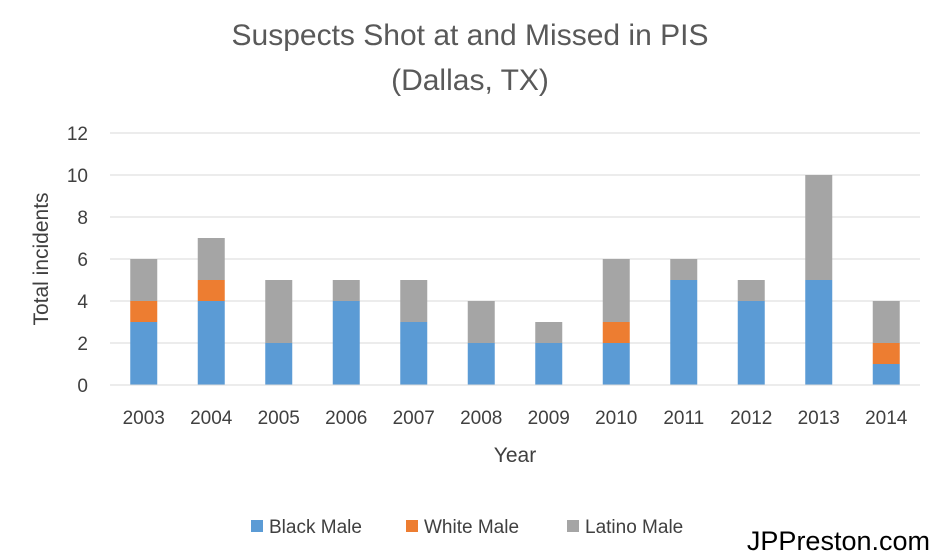 Image resolution: width=944 pixels, height=559 pixels. Describe the element at coordinates (886, 353) in the screenshot. I see `bar-segment-white-male-2014` at that location.